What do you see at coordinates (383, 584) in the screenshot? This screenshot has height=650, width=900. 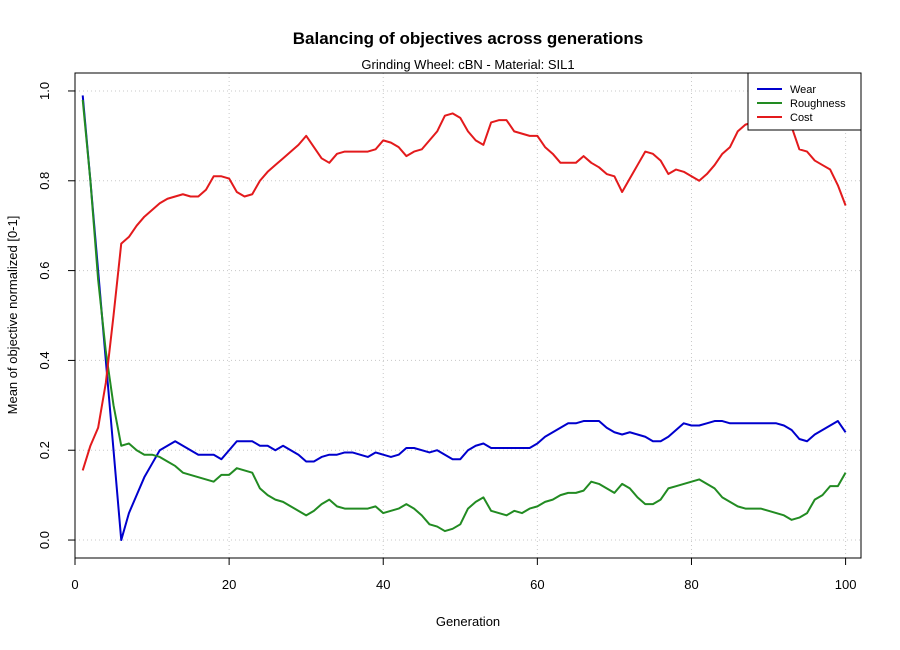 I see `x-tick-label: 40` at bounding box center [383, 584].